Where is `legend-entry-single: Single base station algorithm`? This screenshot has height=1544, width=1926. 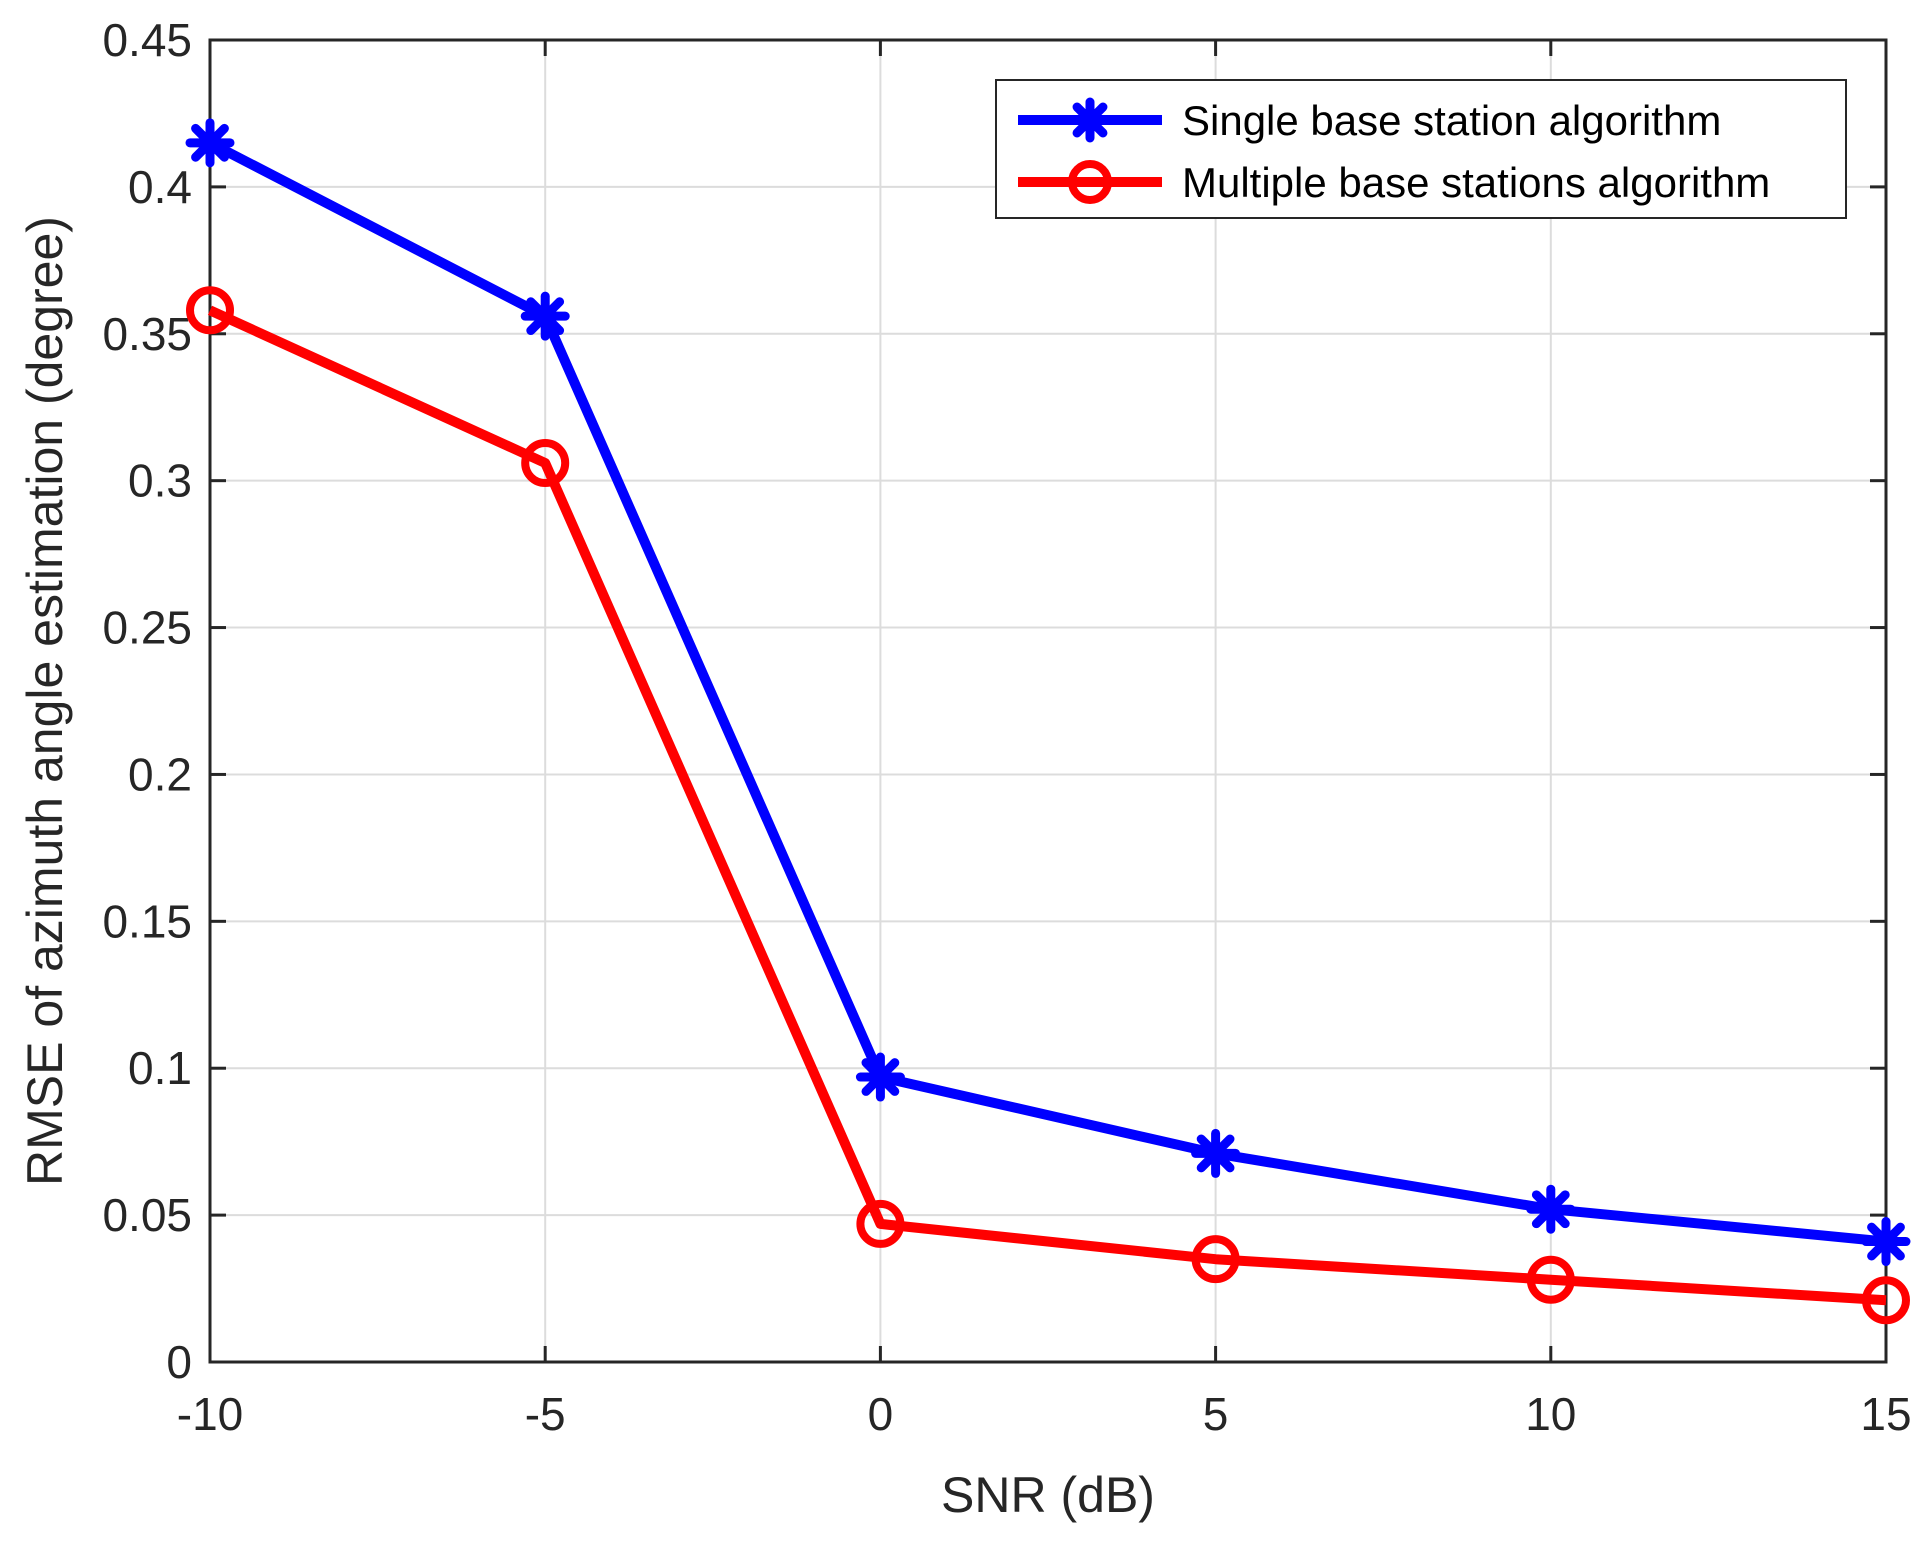
legend-entry-single: Single base station algorithm is located at coordinates (1369, 120).